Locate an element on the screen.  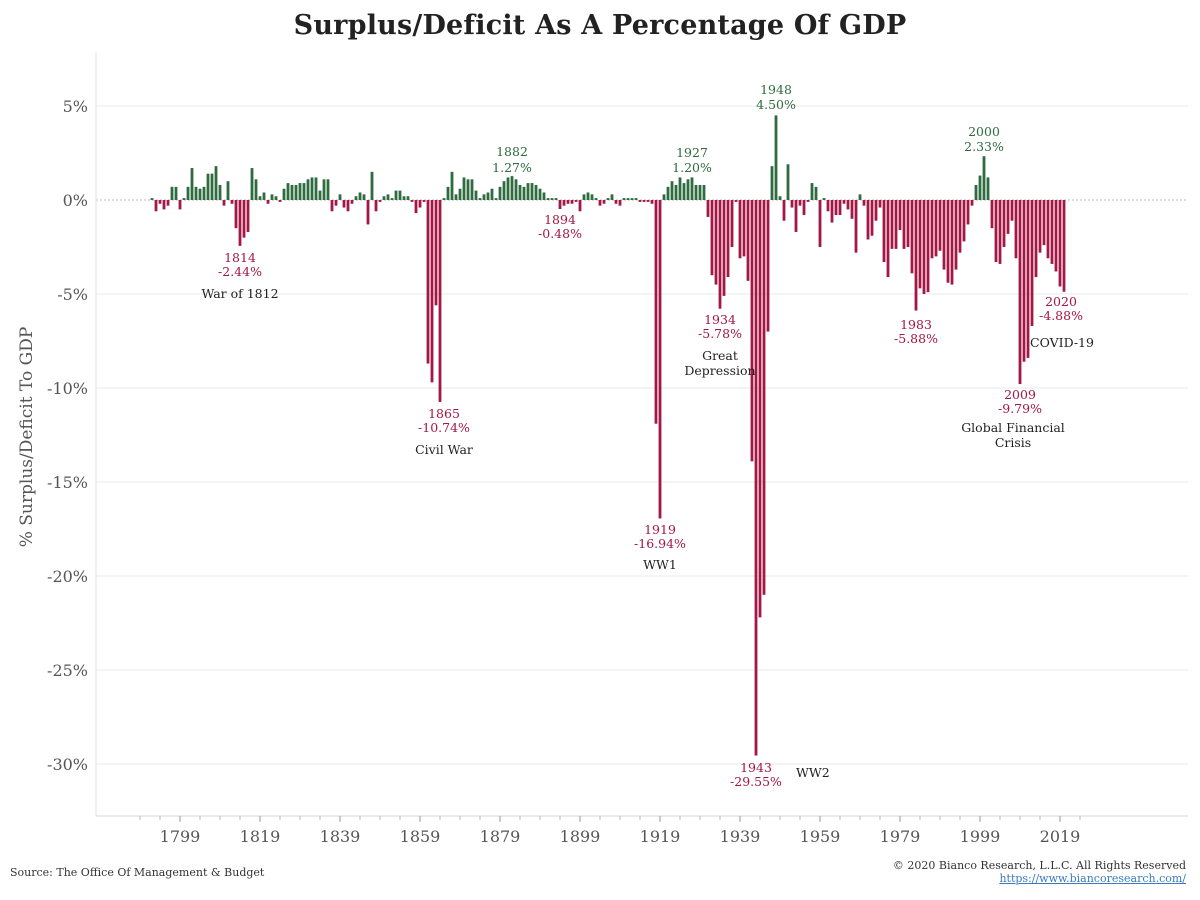
x-tick-label: 1839 is located at coordinates (340, 836).